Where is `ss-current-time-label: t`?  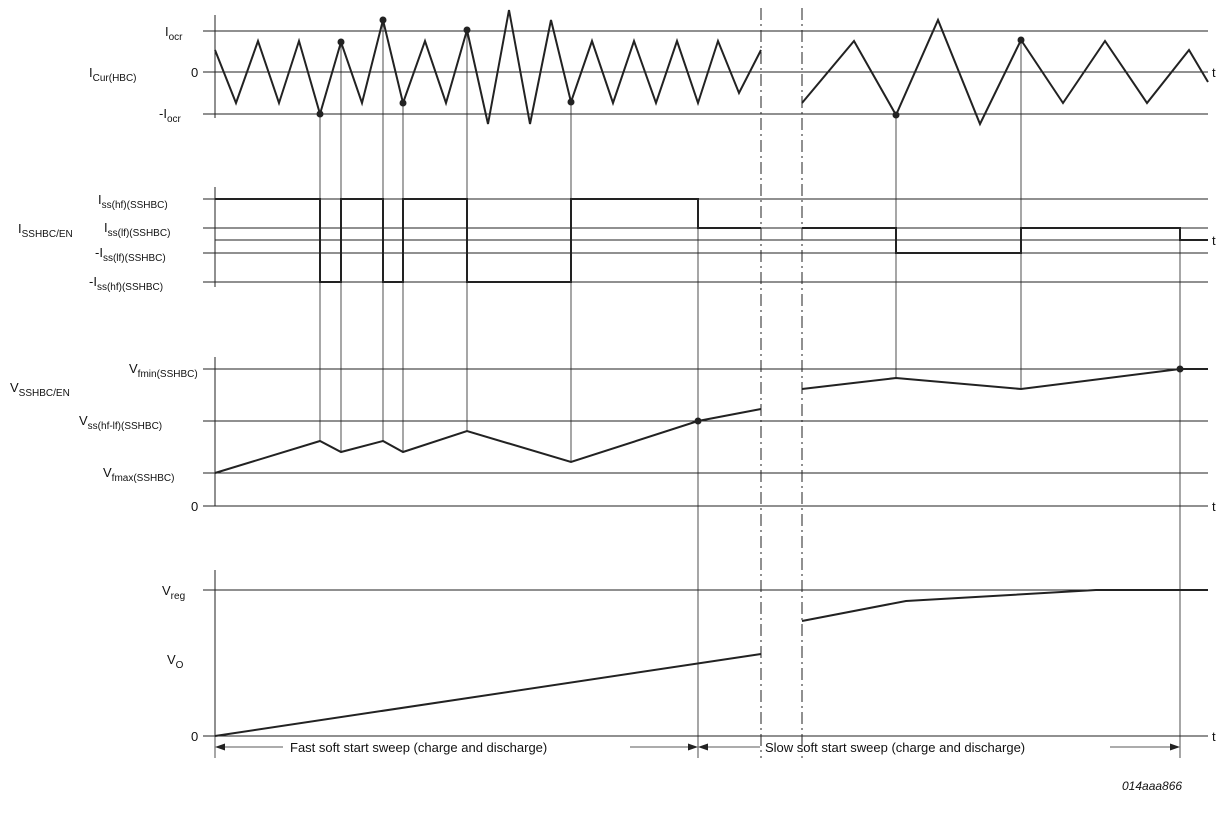
ss-current-time-label: t is located at coordinates (1214, 240).